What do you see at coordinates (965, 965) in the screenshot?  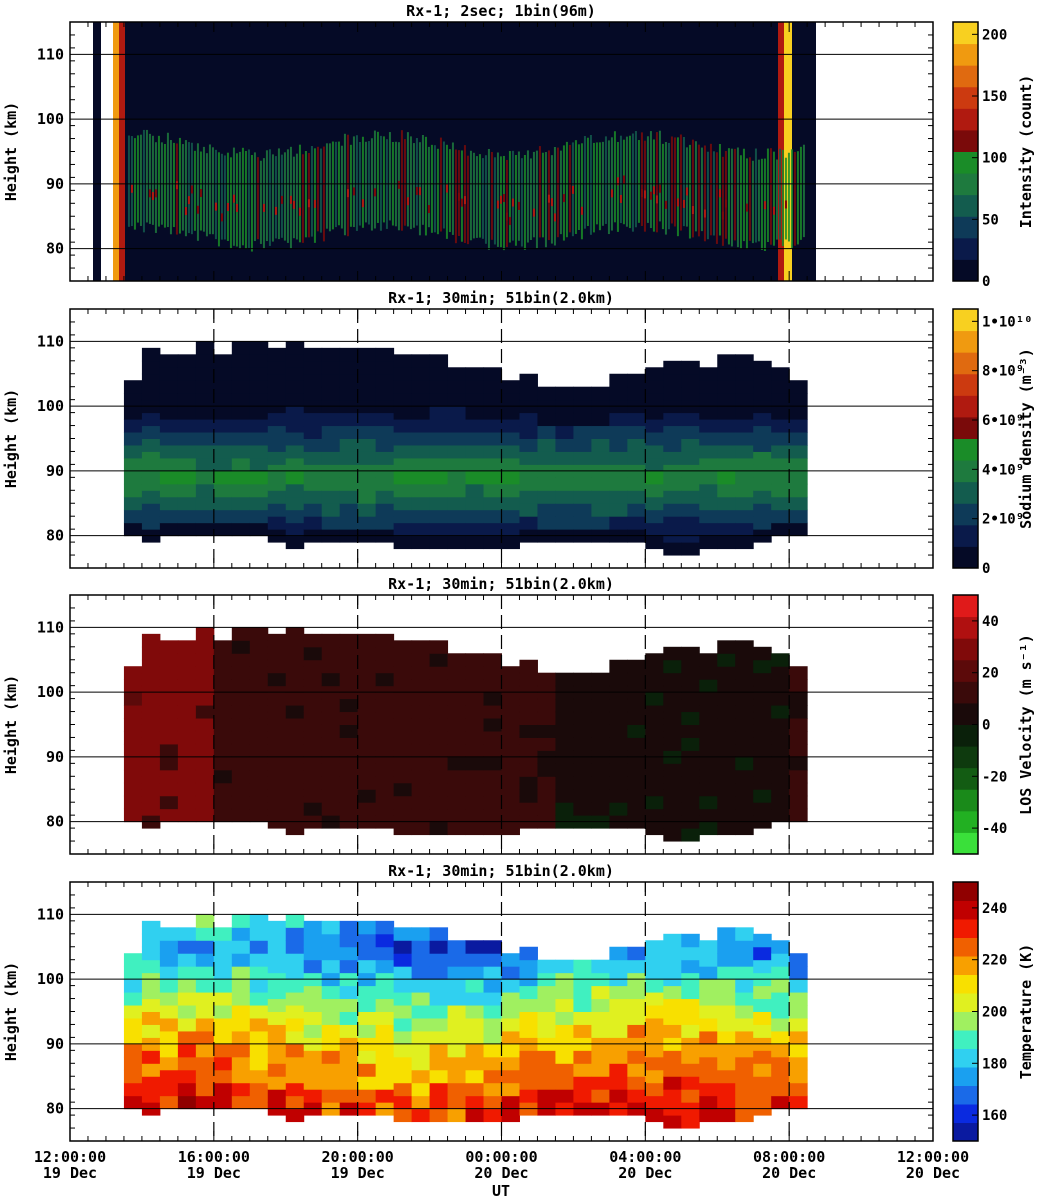 I see `colorbar-segment` at bounding box center [965, 965].